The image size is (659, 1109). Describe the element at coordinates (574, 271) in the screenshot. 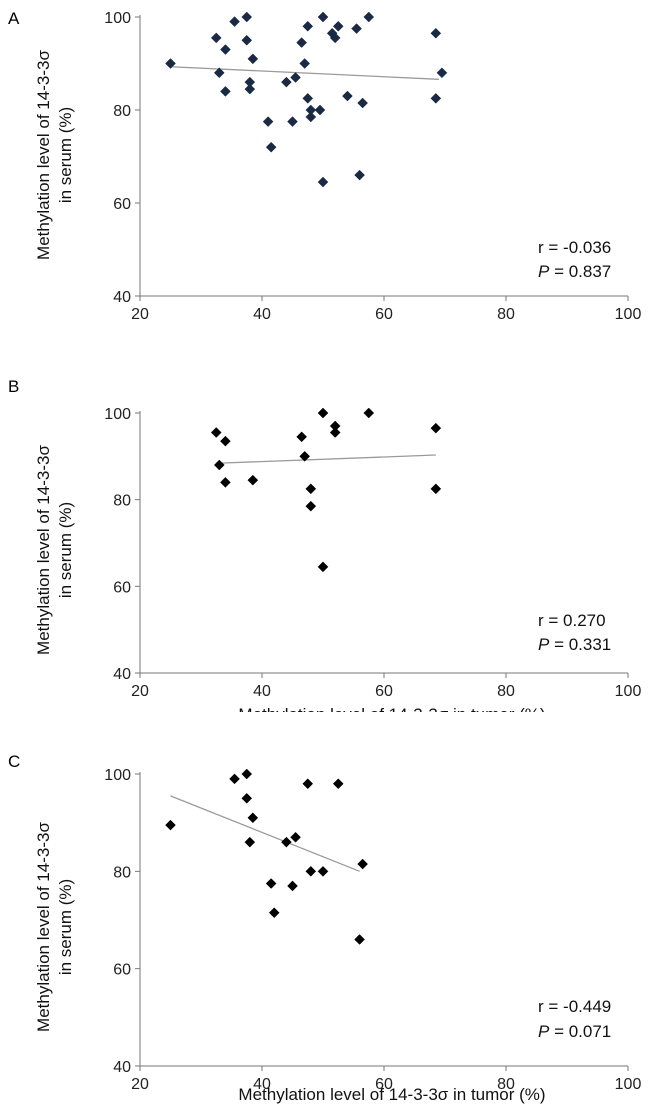

I see `p-value-label: P = 0.837` at that location.